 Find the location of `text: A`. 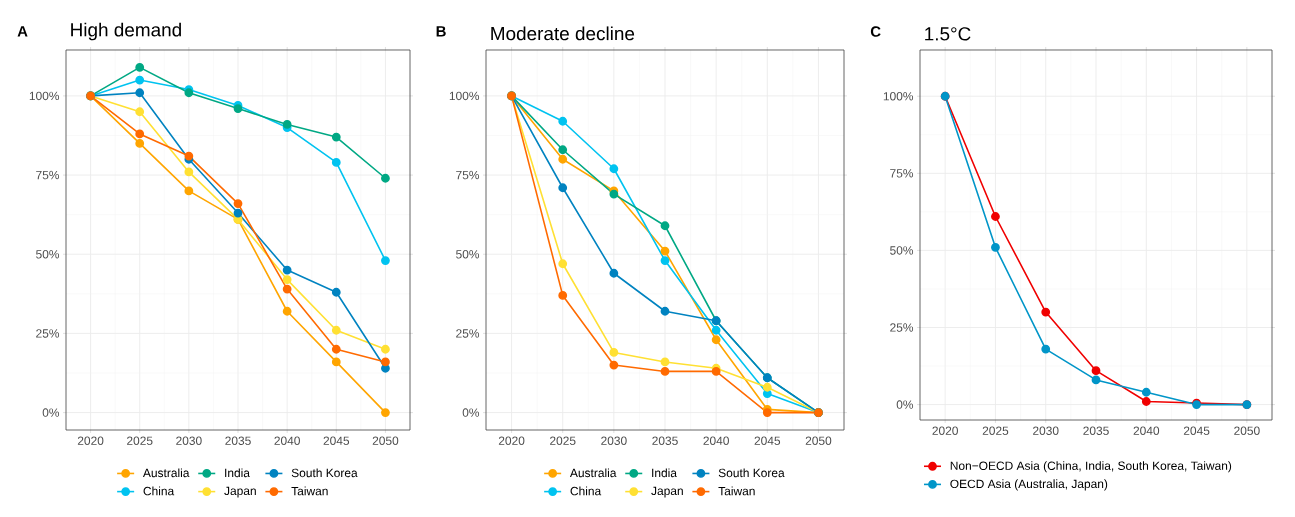

text: A is located at coordinates (22, 31).